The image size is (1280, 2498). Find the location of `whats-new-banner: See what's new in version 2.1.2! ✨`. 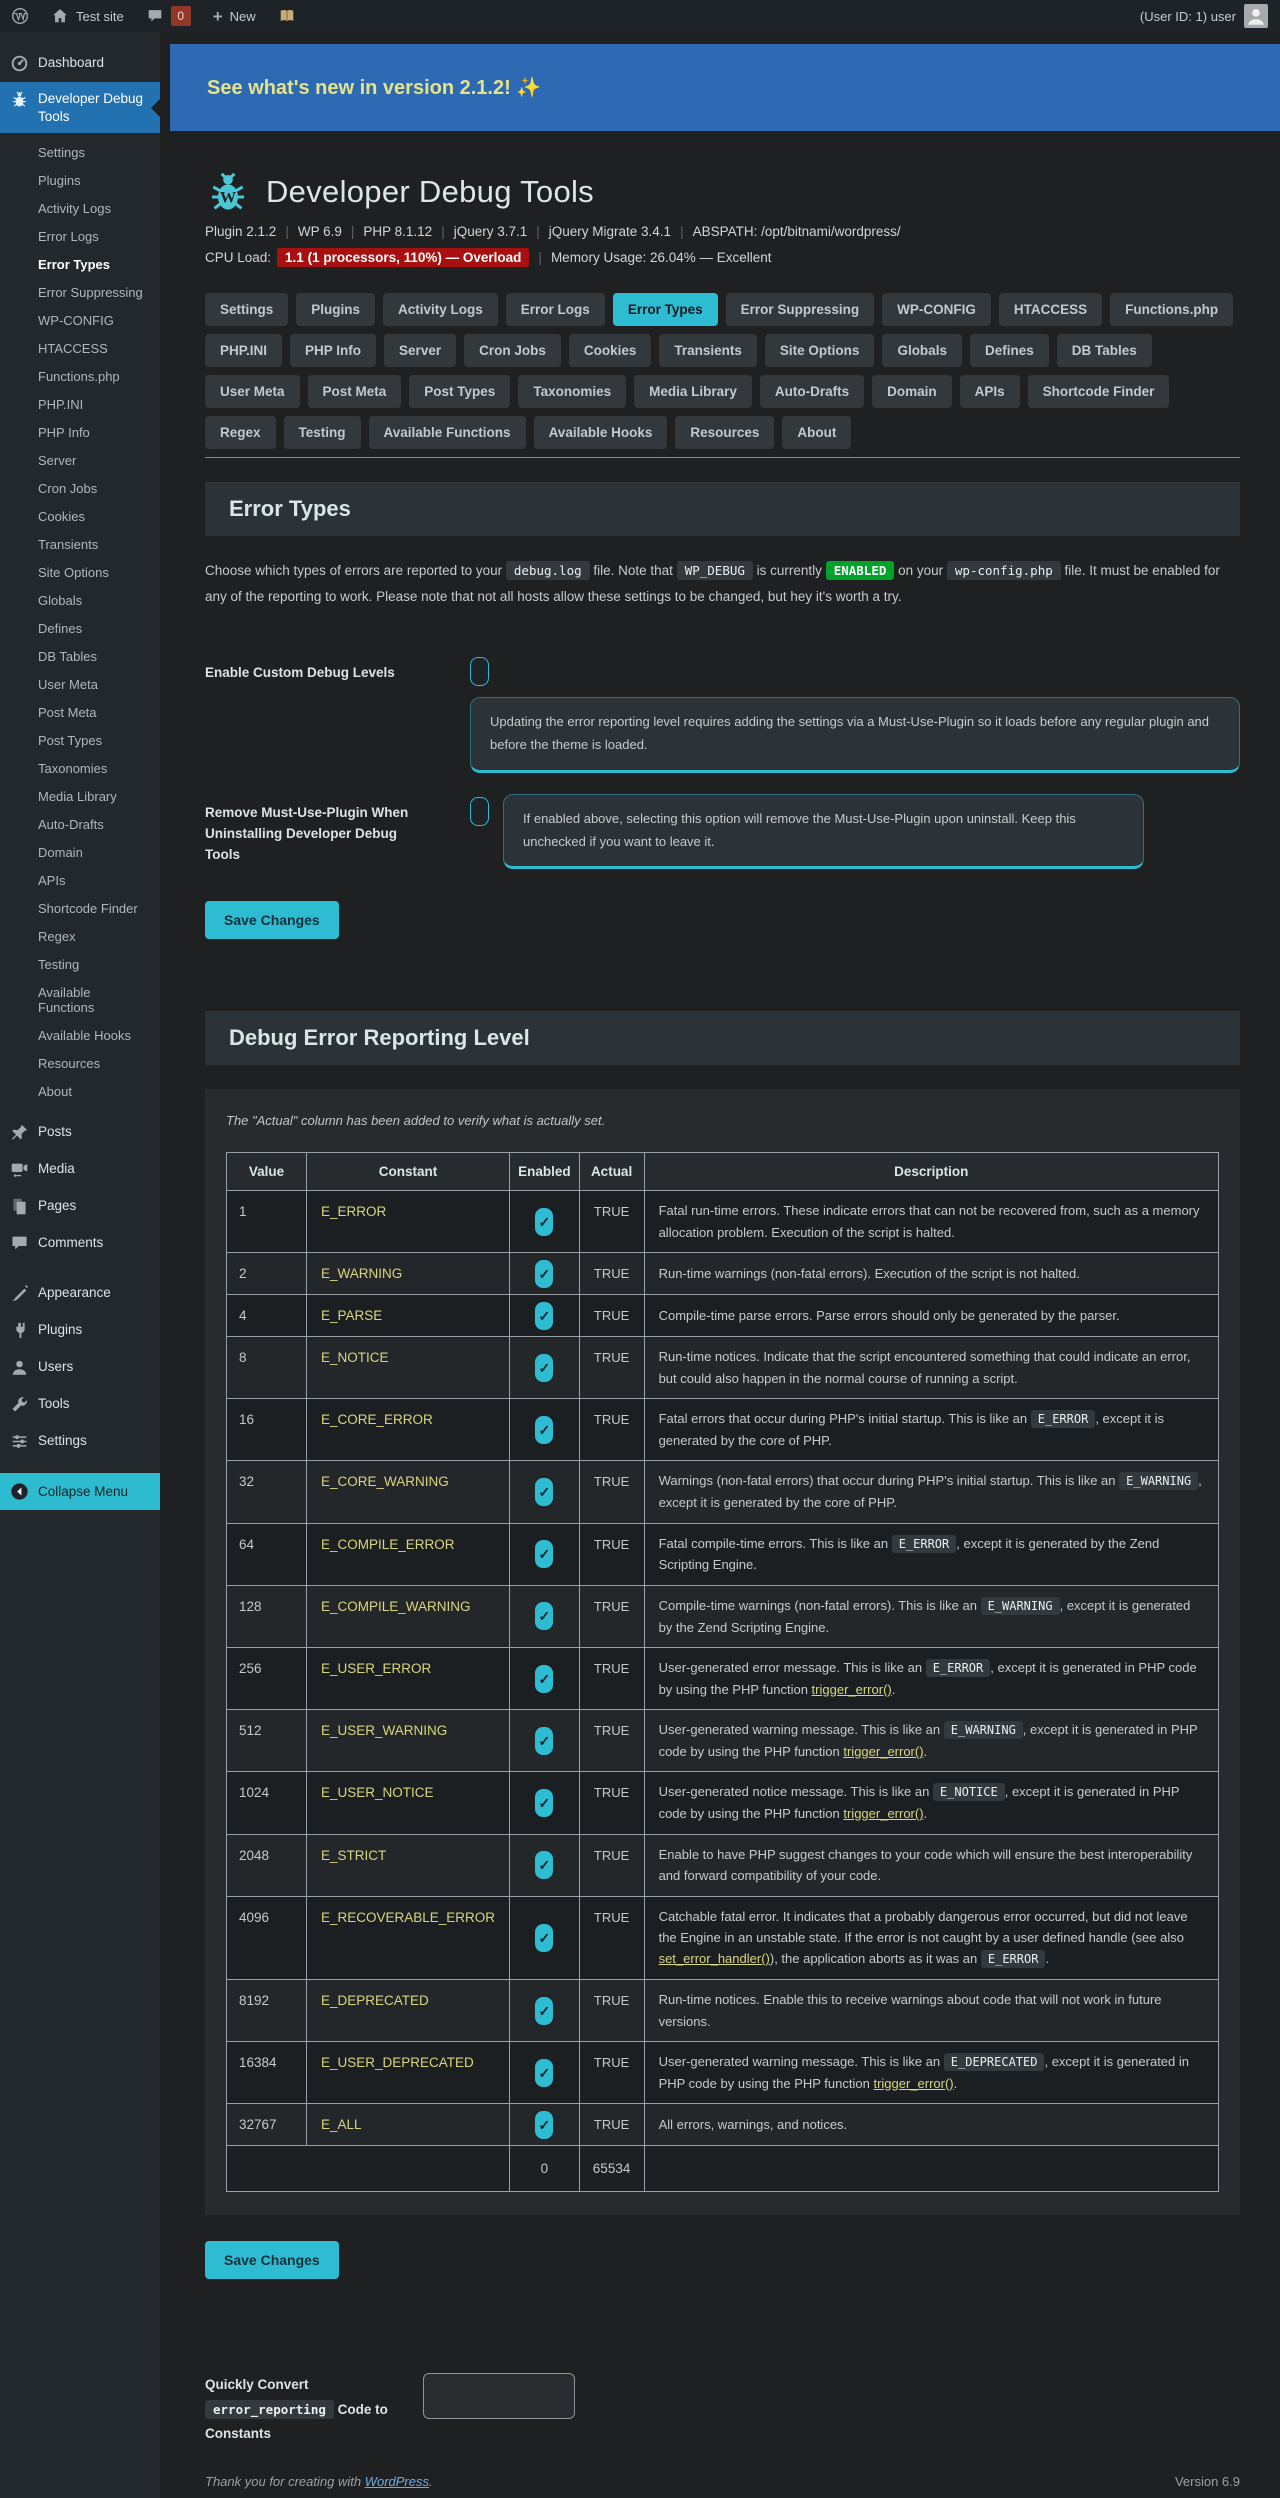

whats-new-banner: See what's new in version 2.1.2! ✨ is located at coordinates (725, 87).